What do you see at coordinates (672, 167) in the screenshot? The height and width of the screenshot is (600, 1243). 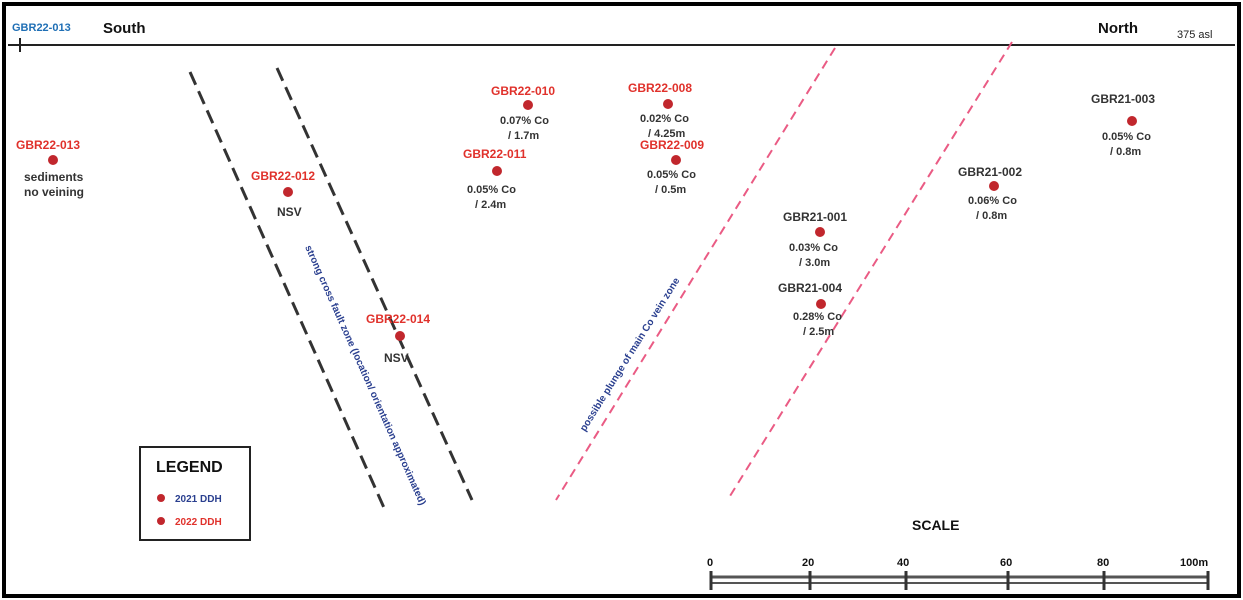 I see `hole-gbr22-009: GBR22-009 0.05% Co / 0.5m` at bounding box center [672, 167].